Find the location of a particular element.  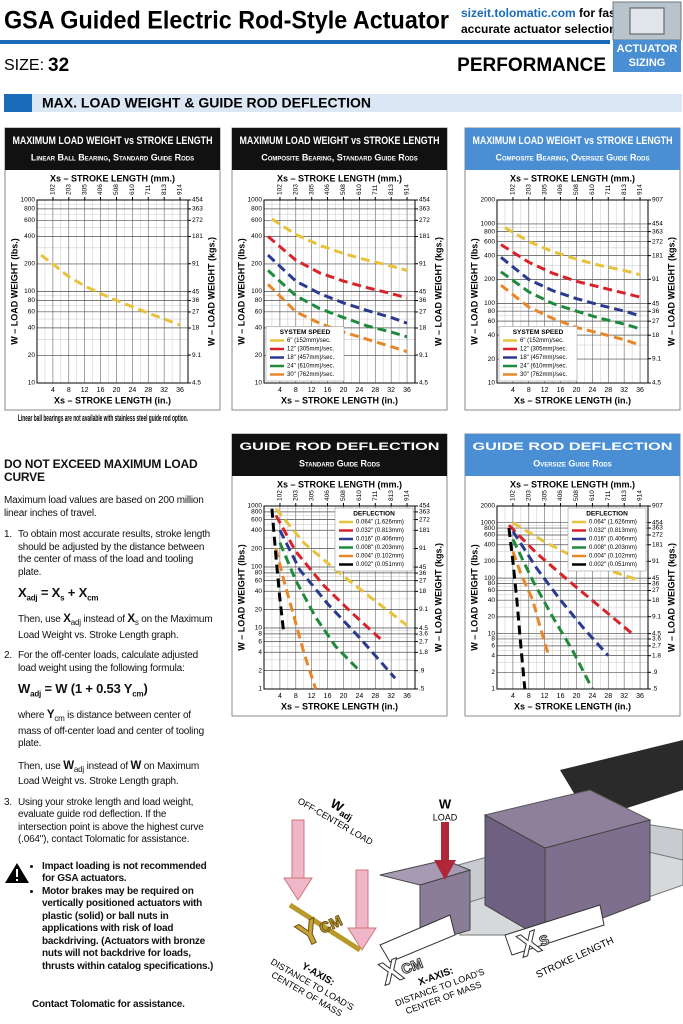

chart-header is located at coordinates (339, 149).